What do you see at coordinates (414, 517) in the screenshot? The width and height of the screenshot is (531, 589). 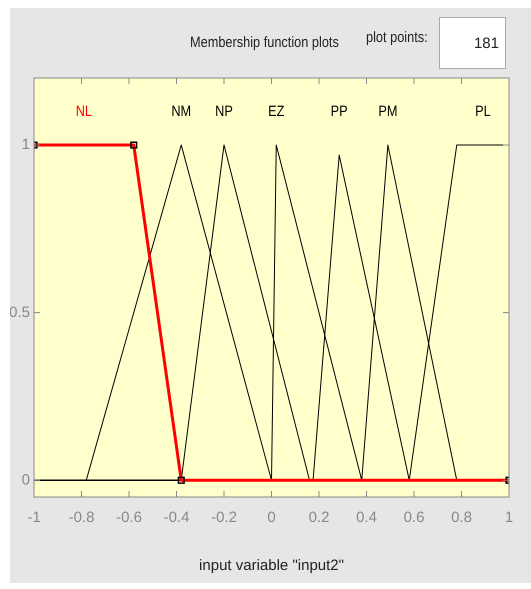 I see `x-tick-label: 0.6` at bounding box center [414, 517].